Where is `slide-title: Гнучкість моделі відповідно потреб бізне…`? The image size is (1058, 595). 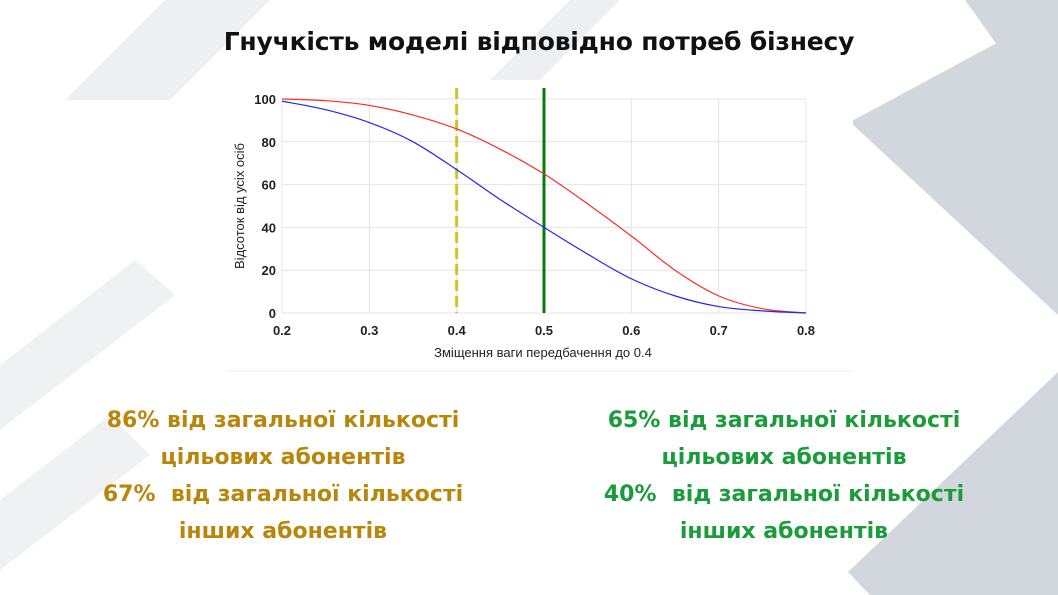
slide-title: Гнучкість моделі відповідно потреб бізне… is located at coordinates (539, 41).